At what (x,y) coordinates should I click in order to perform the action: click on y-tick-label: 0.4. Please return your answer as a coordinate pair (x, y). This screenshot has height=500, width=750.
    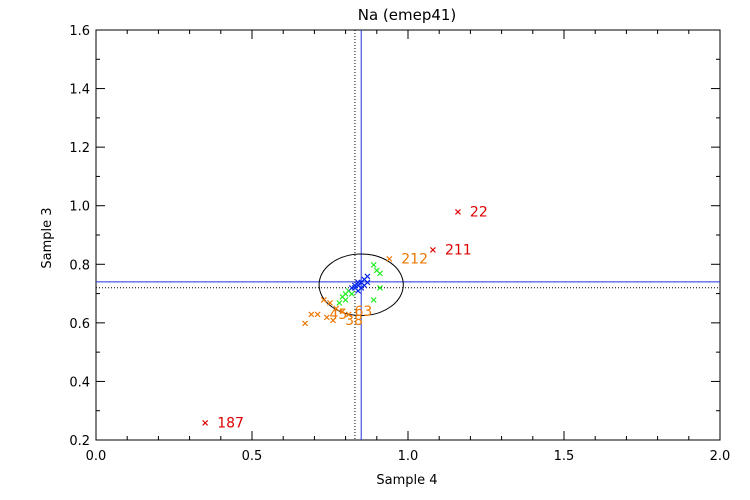
    Looking at the image, I should click on (79, 382).